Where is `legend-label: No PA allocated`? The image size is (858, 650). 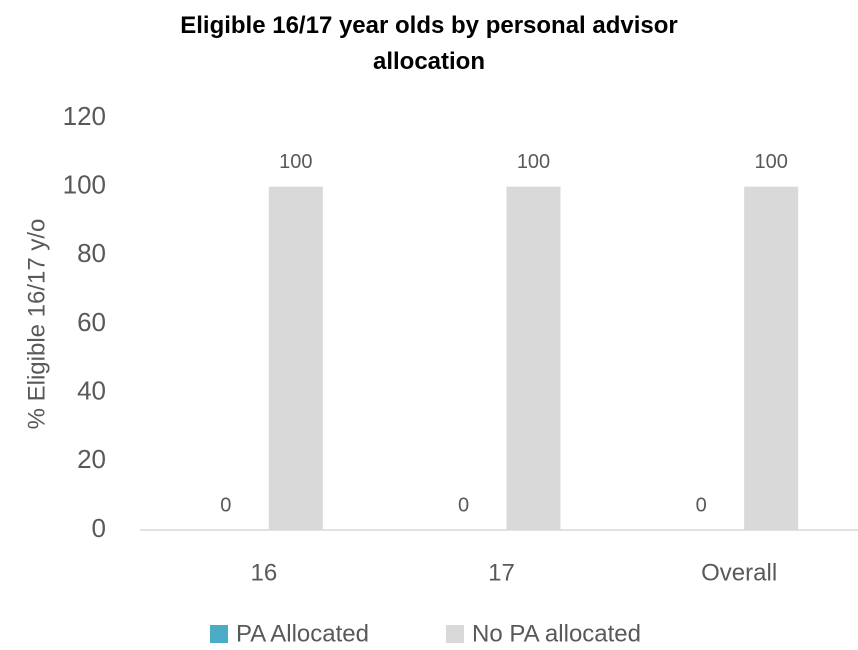
legend-label: No PA allocated is located at coordinates (556, 633).